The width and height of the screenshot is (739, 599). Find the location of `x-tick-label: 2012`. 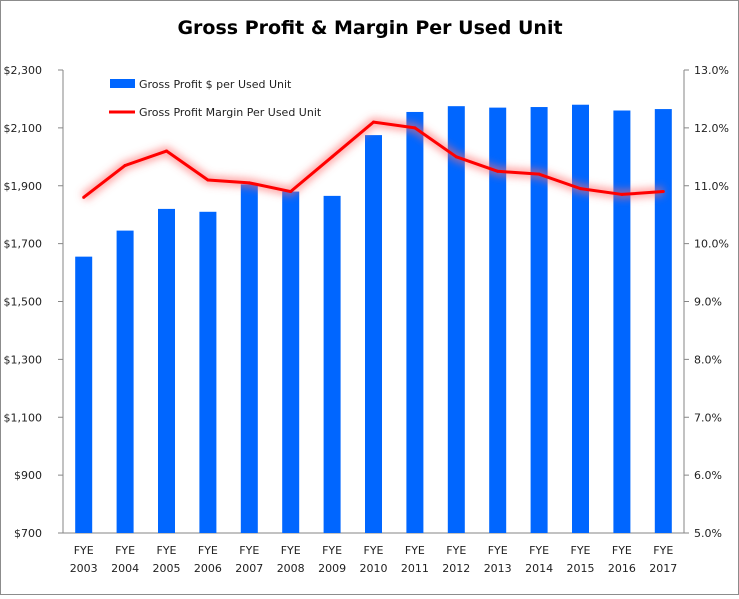

x-tick-label: 2012 is located at coordinates (456, 568).